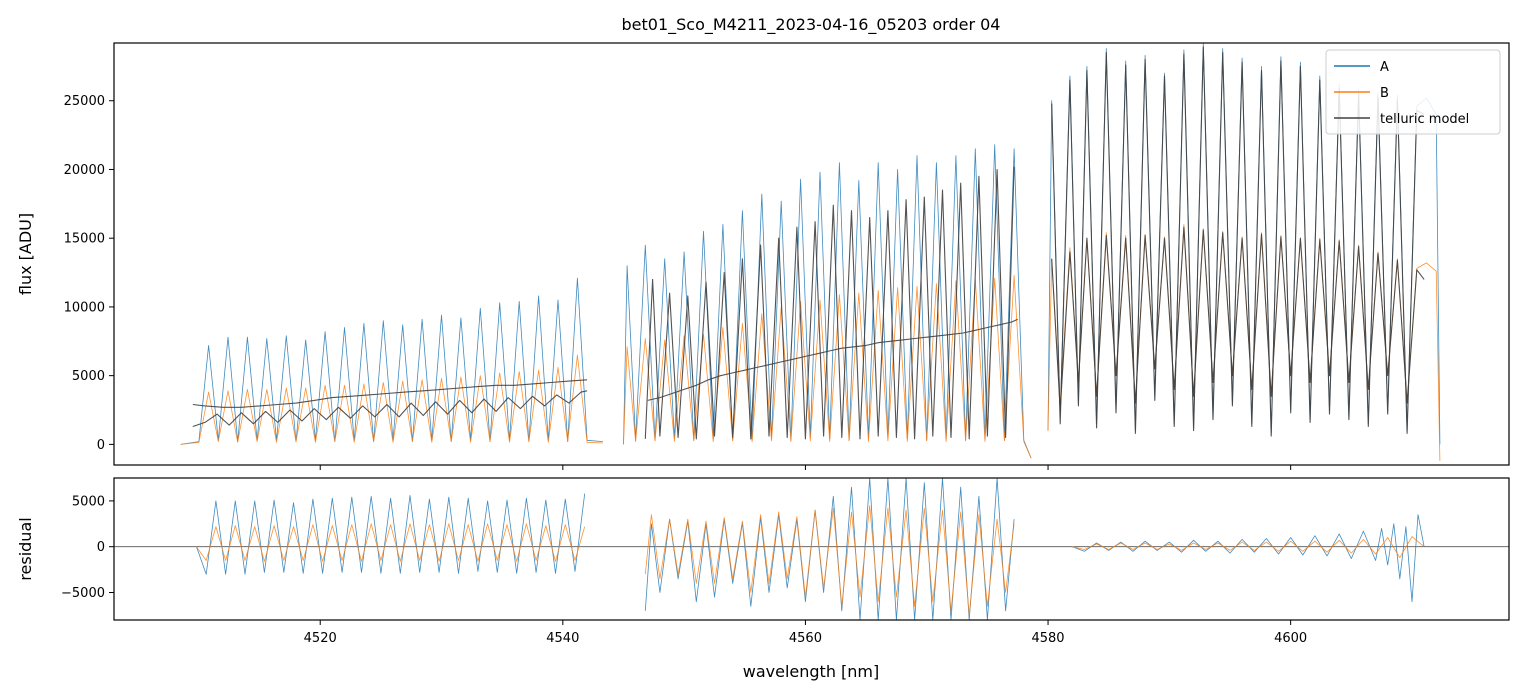  I want to click on flux-y-tick-label: 20000, so click(84, 170).